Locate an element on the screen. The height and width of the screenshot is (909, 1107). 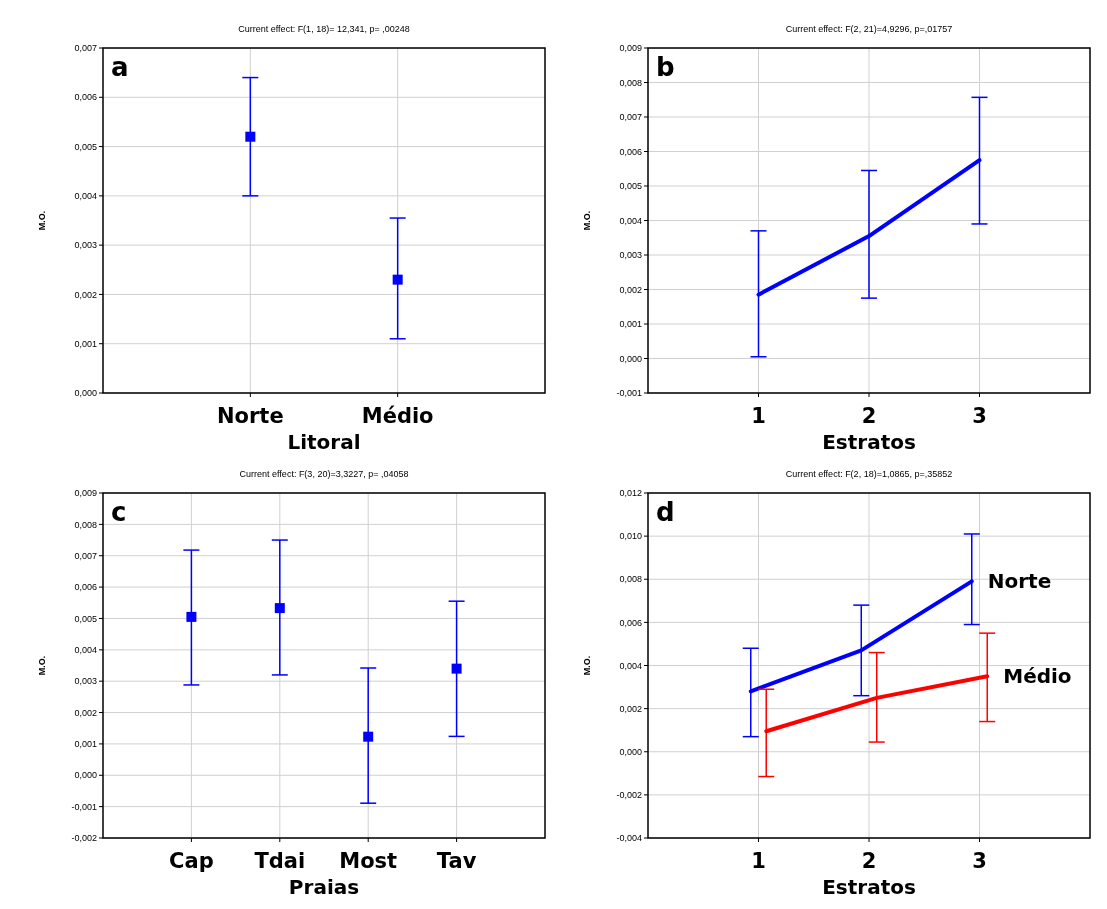
annotation: a is located at coordinates (120, 67).